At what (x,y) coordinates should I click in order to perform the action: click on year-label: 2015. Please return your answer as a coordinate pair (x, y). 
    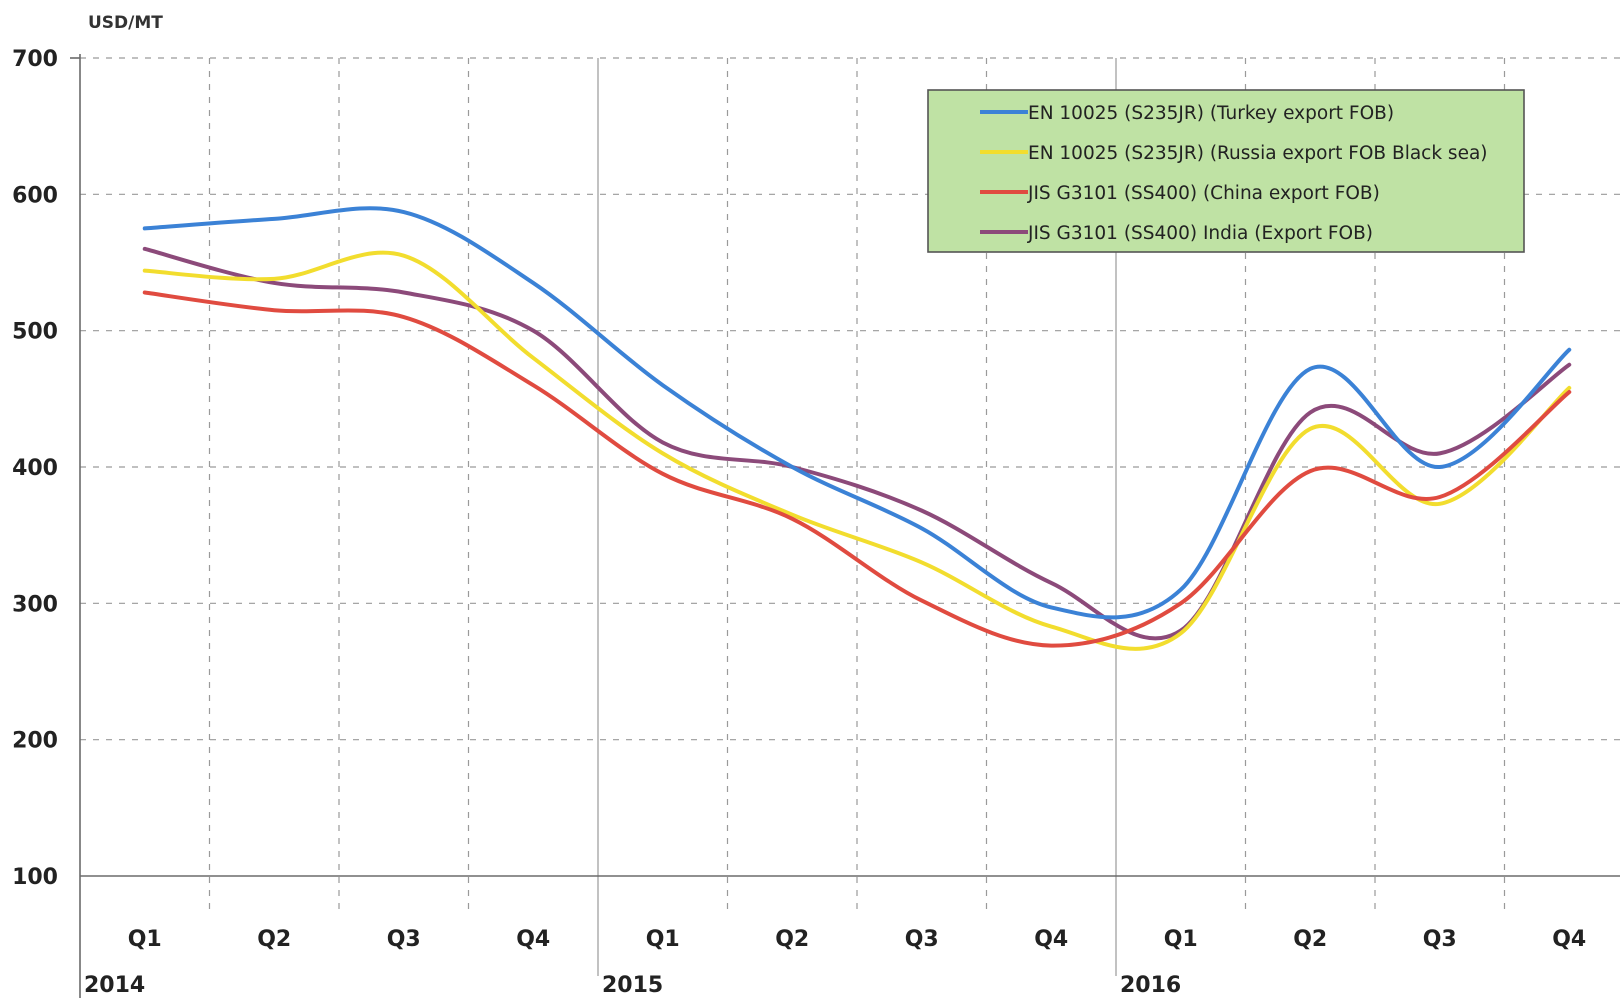
    Looking at the image, I should click on (632, 985).